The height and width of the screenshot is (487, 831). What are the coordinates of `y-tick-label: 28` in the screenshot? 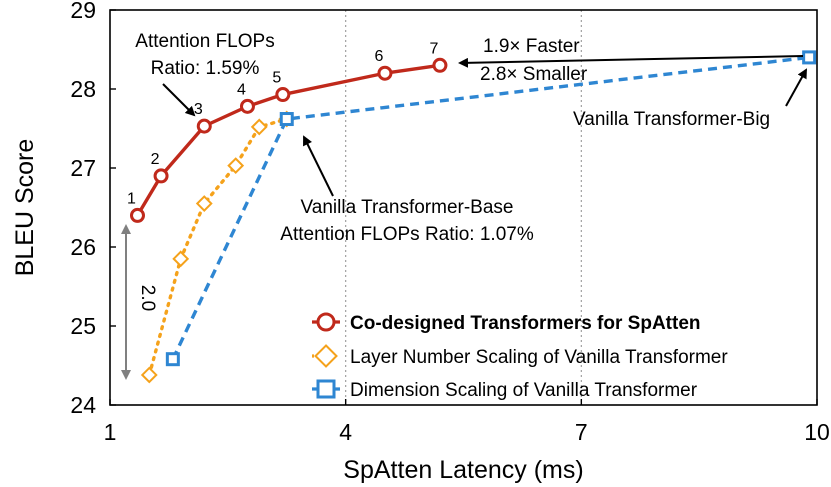 It's located at (83, 89).